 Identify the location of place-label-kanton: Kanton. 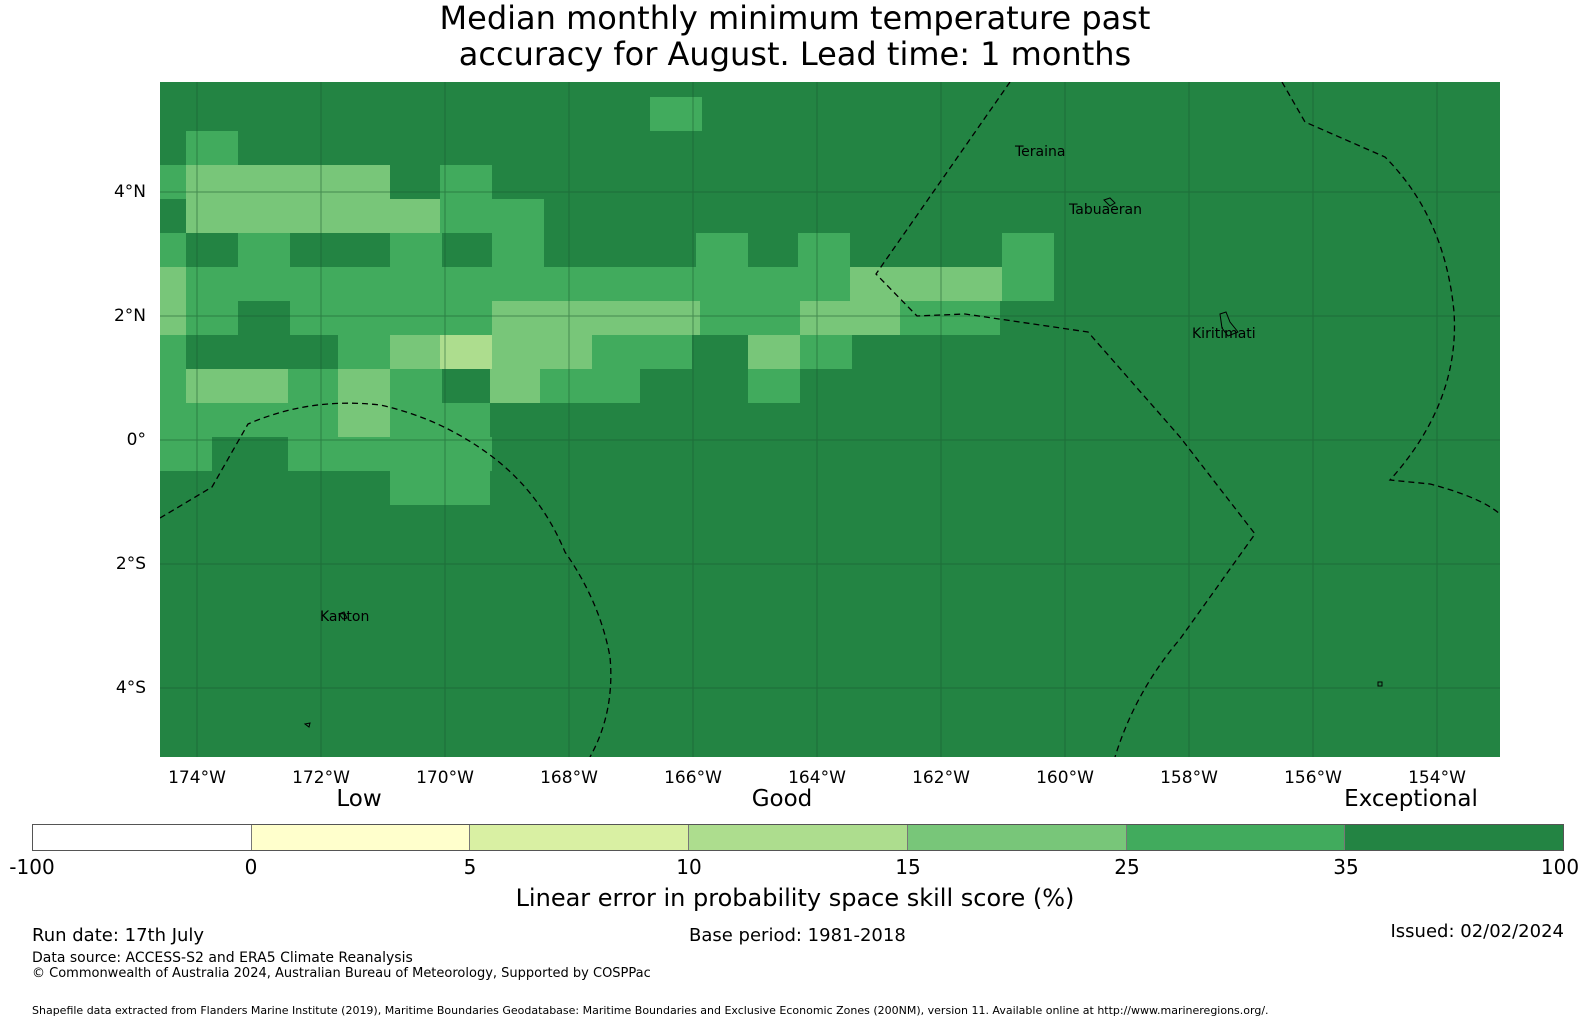
(345, 617).